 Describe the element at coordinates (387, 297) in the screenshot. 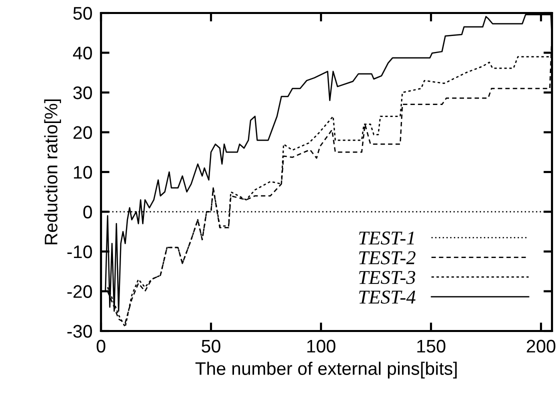

I see `legend-label: TEST-4` at that location.